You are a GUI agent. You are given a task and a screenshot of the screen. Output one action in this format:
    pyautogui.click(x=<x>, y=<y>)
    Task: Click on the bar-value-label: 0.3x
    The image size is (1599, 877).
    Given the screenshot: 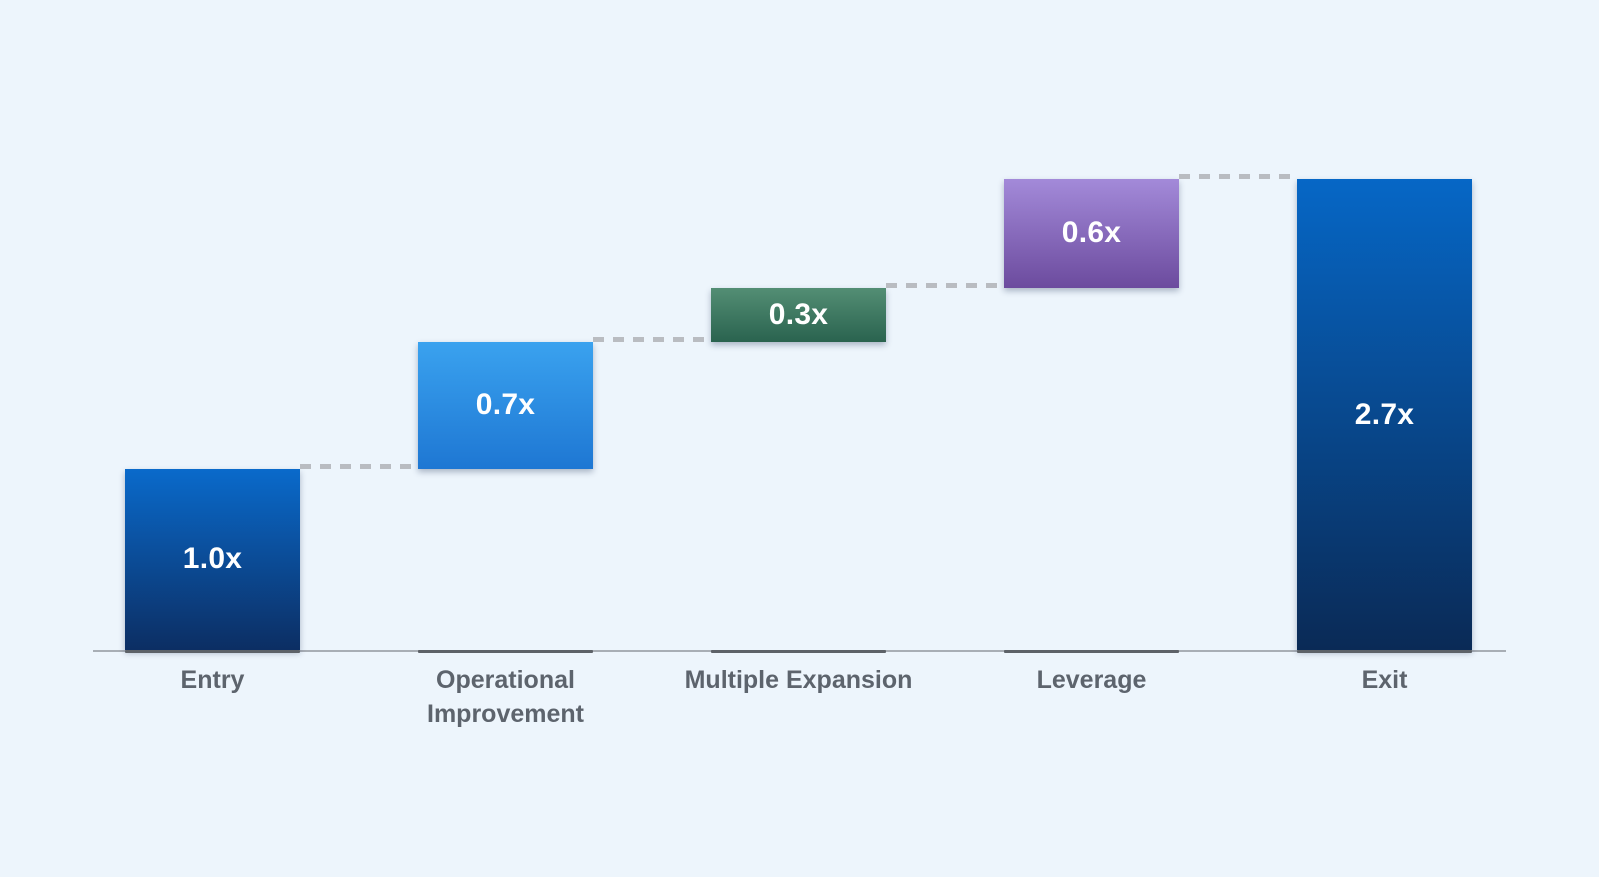 What is the action you would take?
    pyautogui.click(x=798, y=314)
    